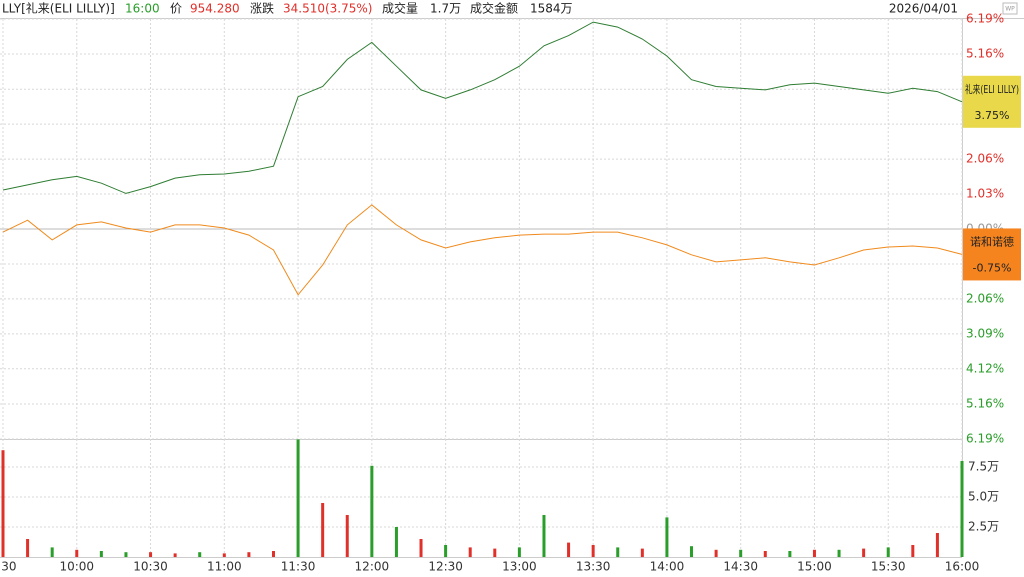  Describe the element at coordinates (298, 567) in the screenshot. I see `x-tick-label: 11:30` at that location.